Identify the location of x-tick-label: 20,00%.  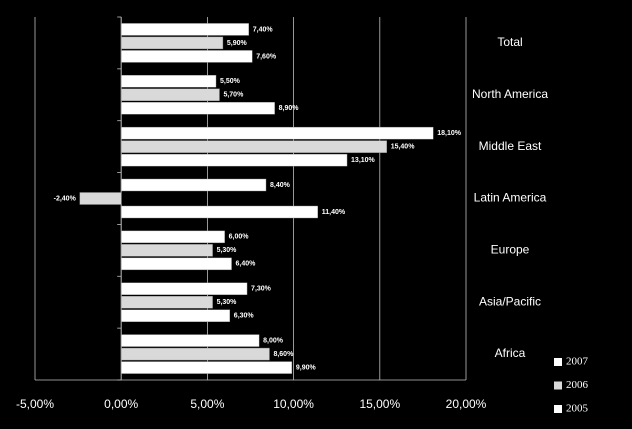
(466, 404).